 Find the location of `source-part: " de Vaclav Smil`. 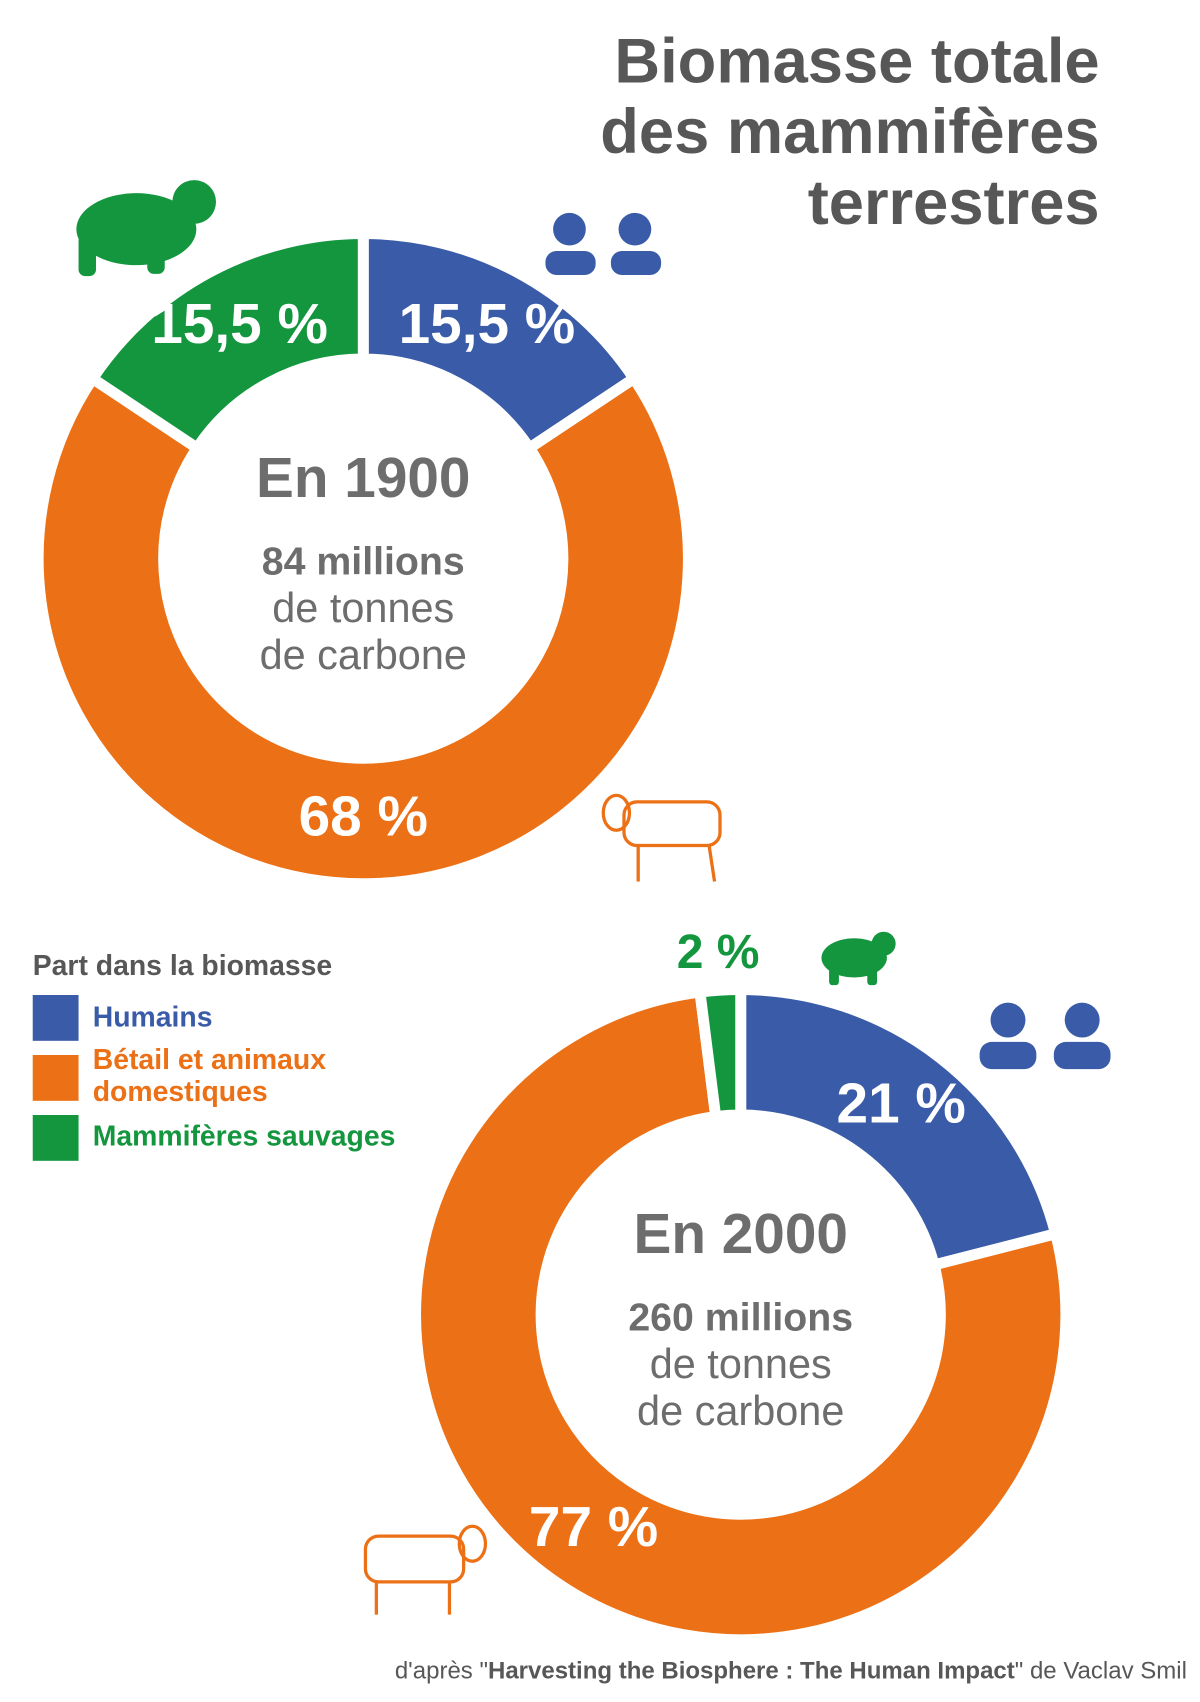

source-part: " de Vaclav Smil is located at coordinates (1101, 1671).